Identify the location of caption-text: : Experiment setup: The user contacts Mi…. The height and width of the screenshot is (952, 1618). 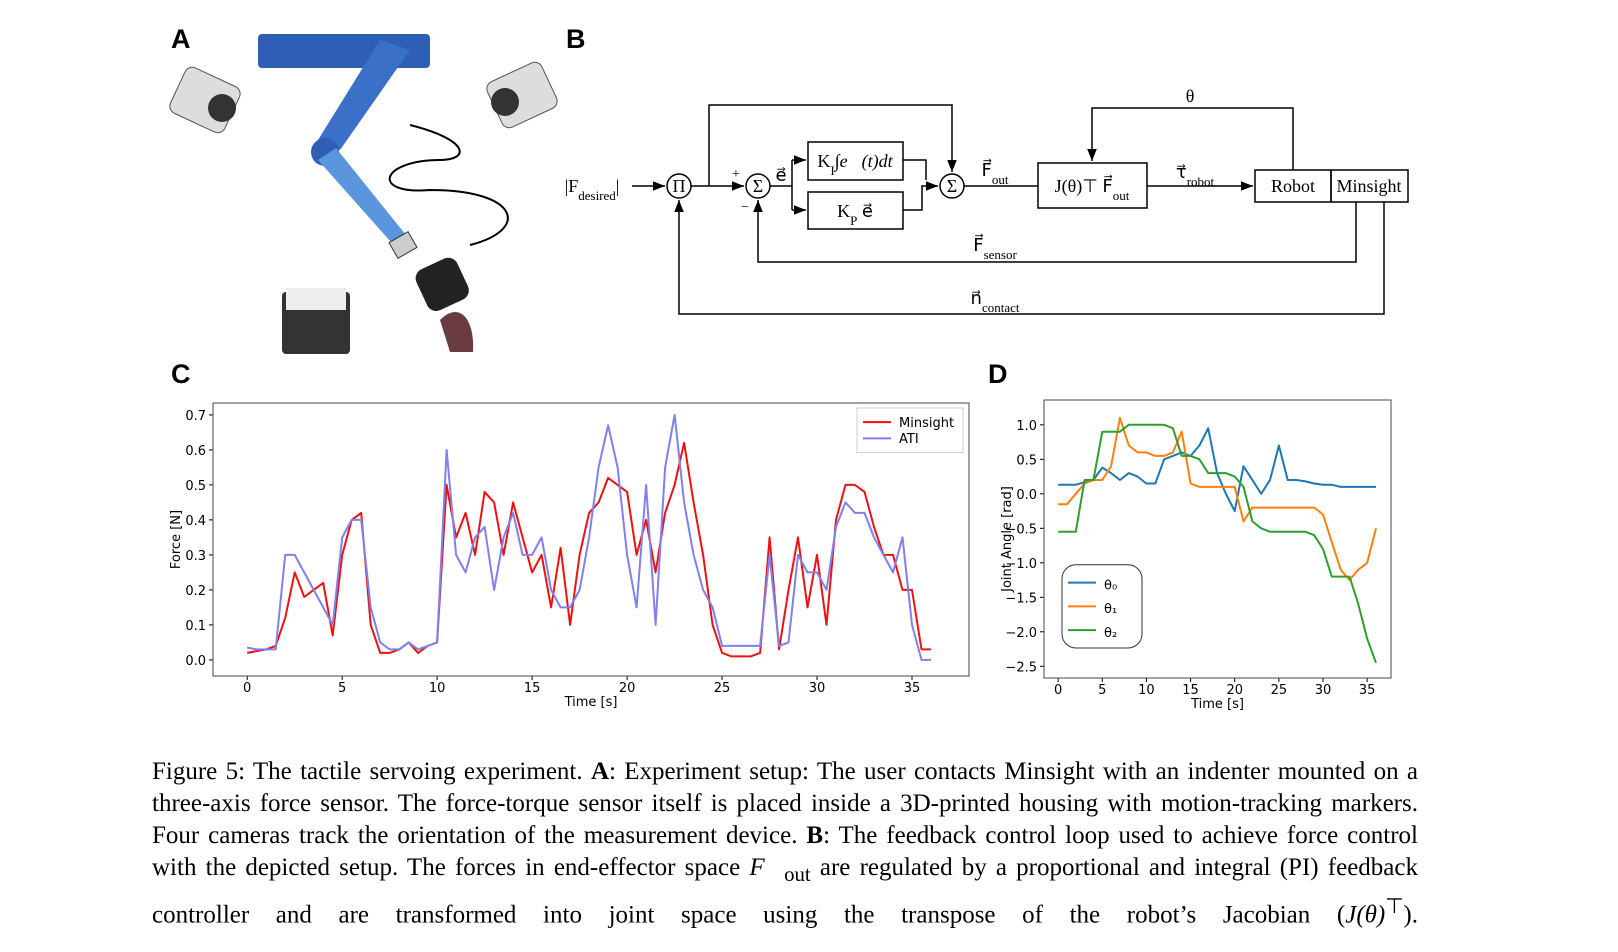
(785, 803).